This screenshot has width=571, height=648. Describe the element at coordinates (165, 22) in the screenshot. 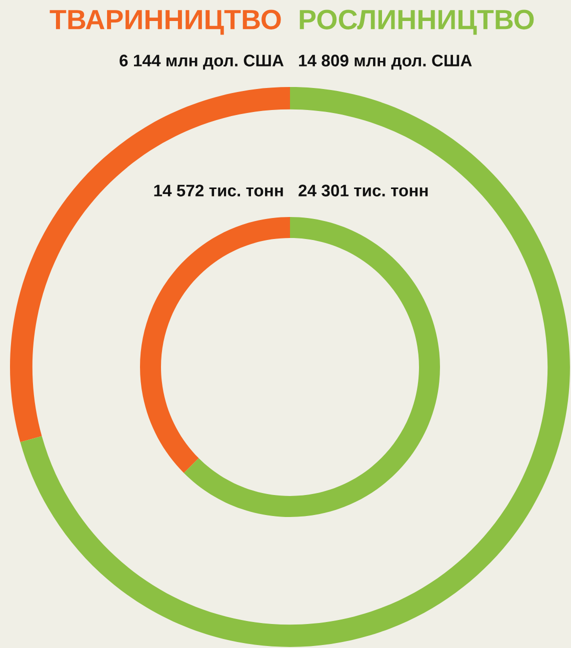

I see `slice-label: ТВАРИННИЦТВО` at that location.